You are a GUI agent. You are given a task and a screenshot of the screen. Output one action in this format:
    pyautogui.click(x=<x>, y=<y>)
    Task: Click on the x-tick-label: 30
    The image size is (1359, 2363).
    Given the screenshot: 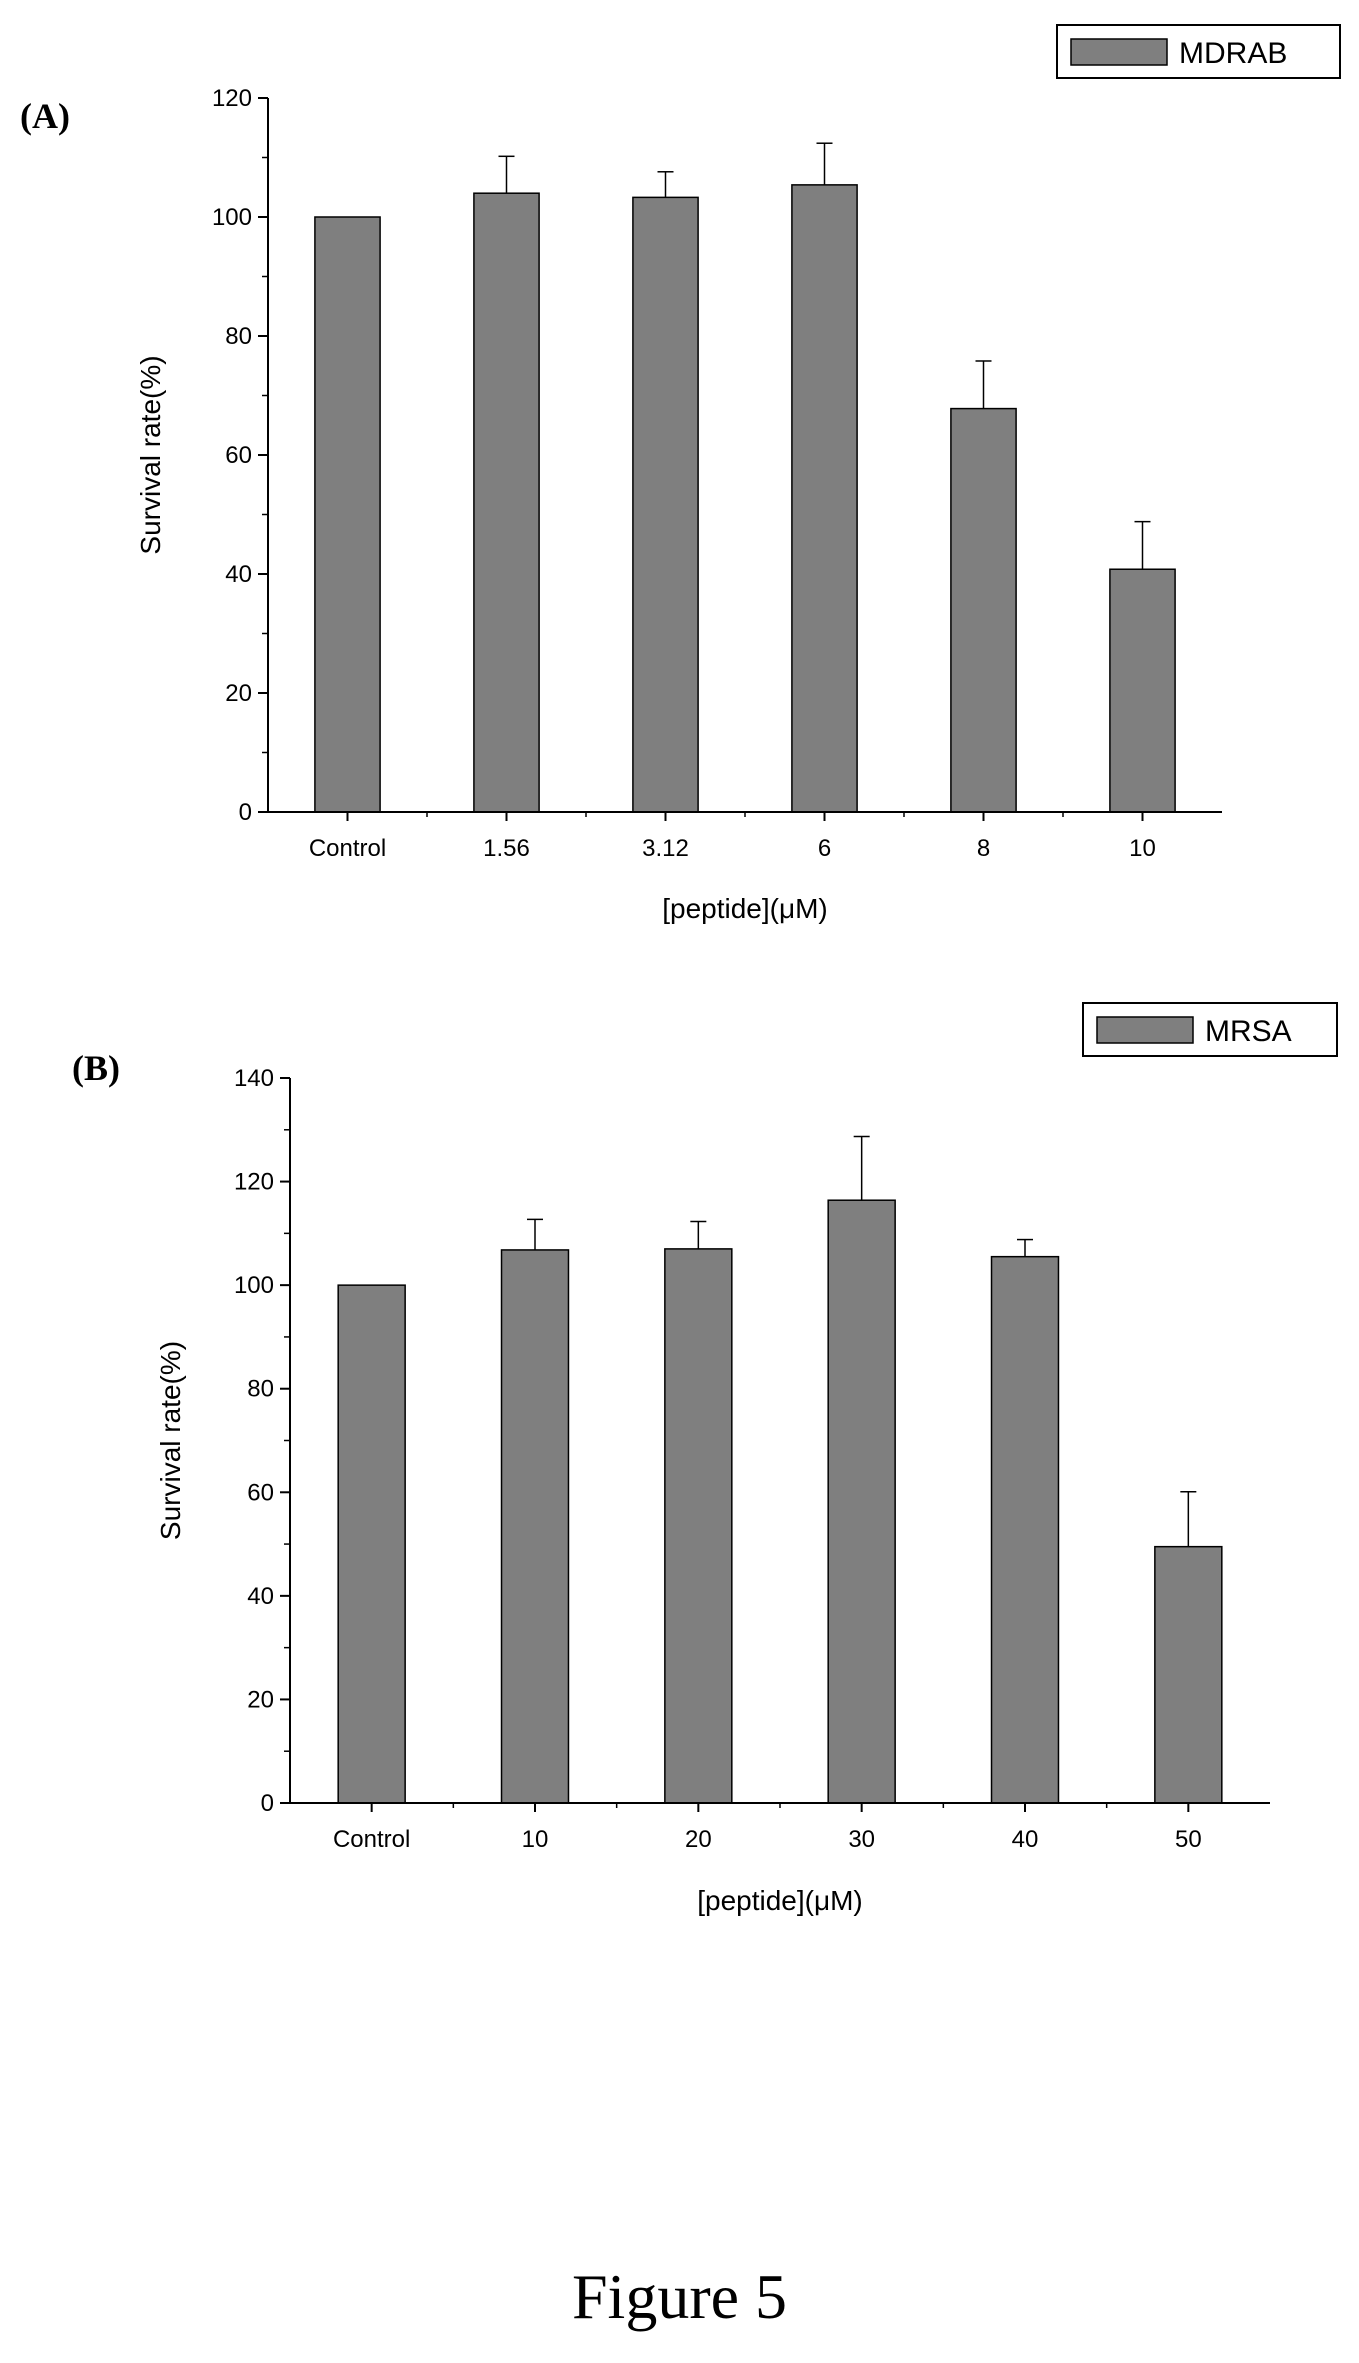 What is the action you would take?
    pyautogui.click(x=861, y=1839)
    